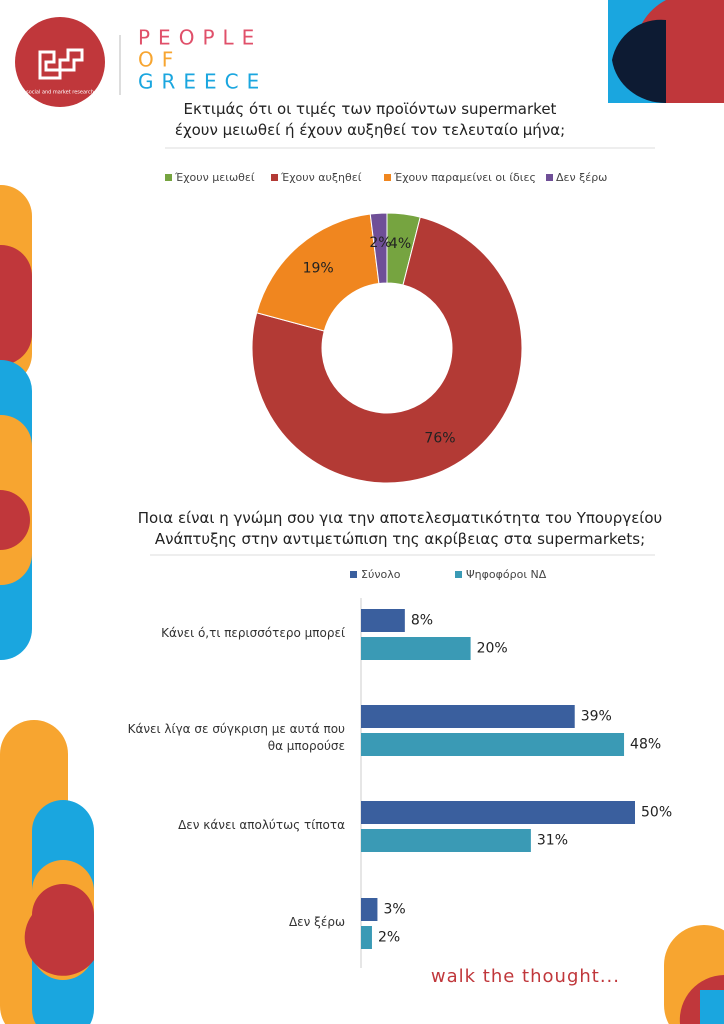 This screenshot has width=724, height=1024. Describe the element at coordinates (200, 38) in the screenshot. I see `logo-wordmark: PEOPLE` at that location.